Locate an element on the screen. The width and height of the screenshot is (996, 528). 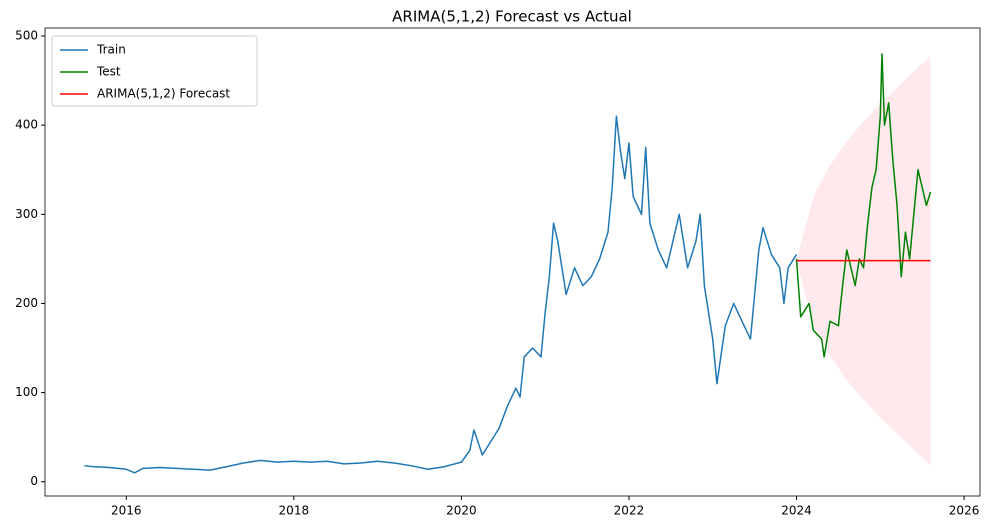
legend-label: Test is located at coordinates (108, 72).